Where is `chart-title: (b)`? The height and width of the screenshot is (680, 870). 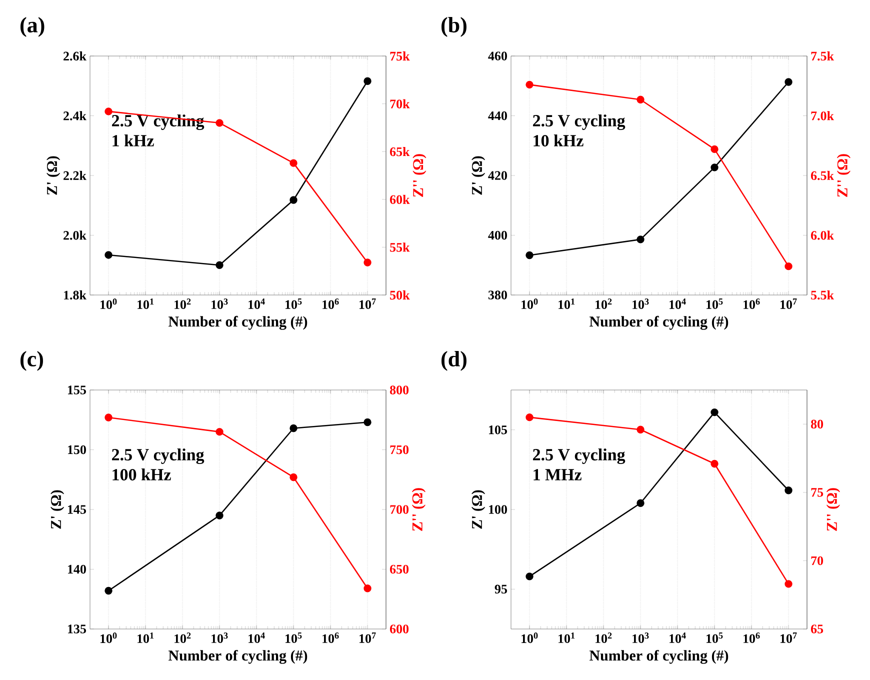
chart-title: (b) is located at coordinates (454, 26).